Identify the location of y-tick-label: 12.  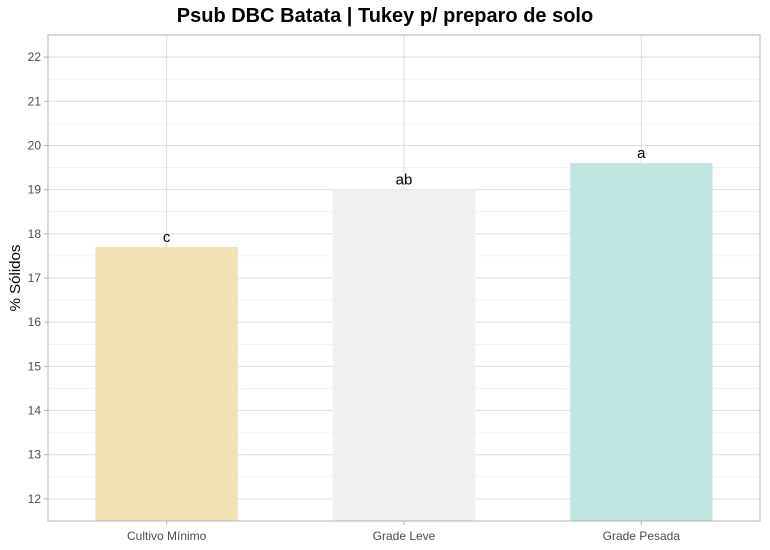
(35, 499).